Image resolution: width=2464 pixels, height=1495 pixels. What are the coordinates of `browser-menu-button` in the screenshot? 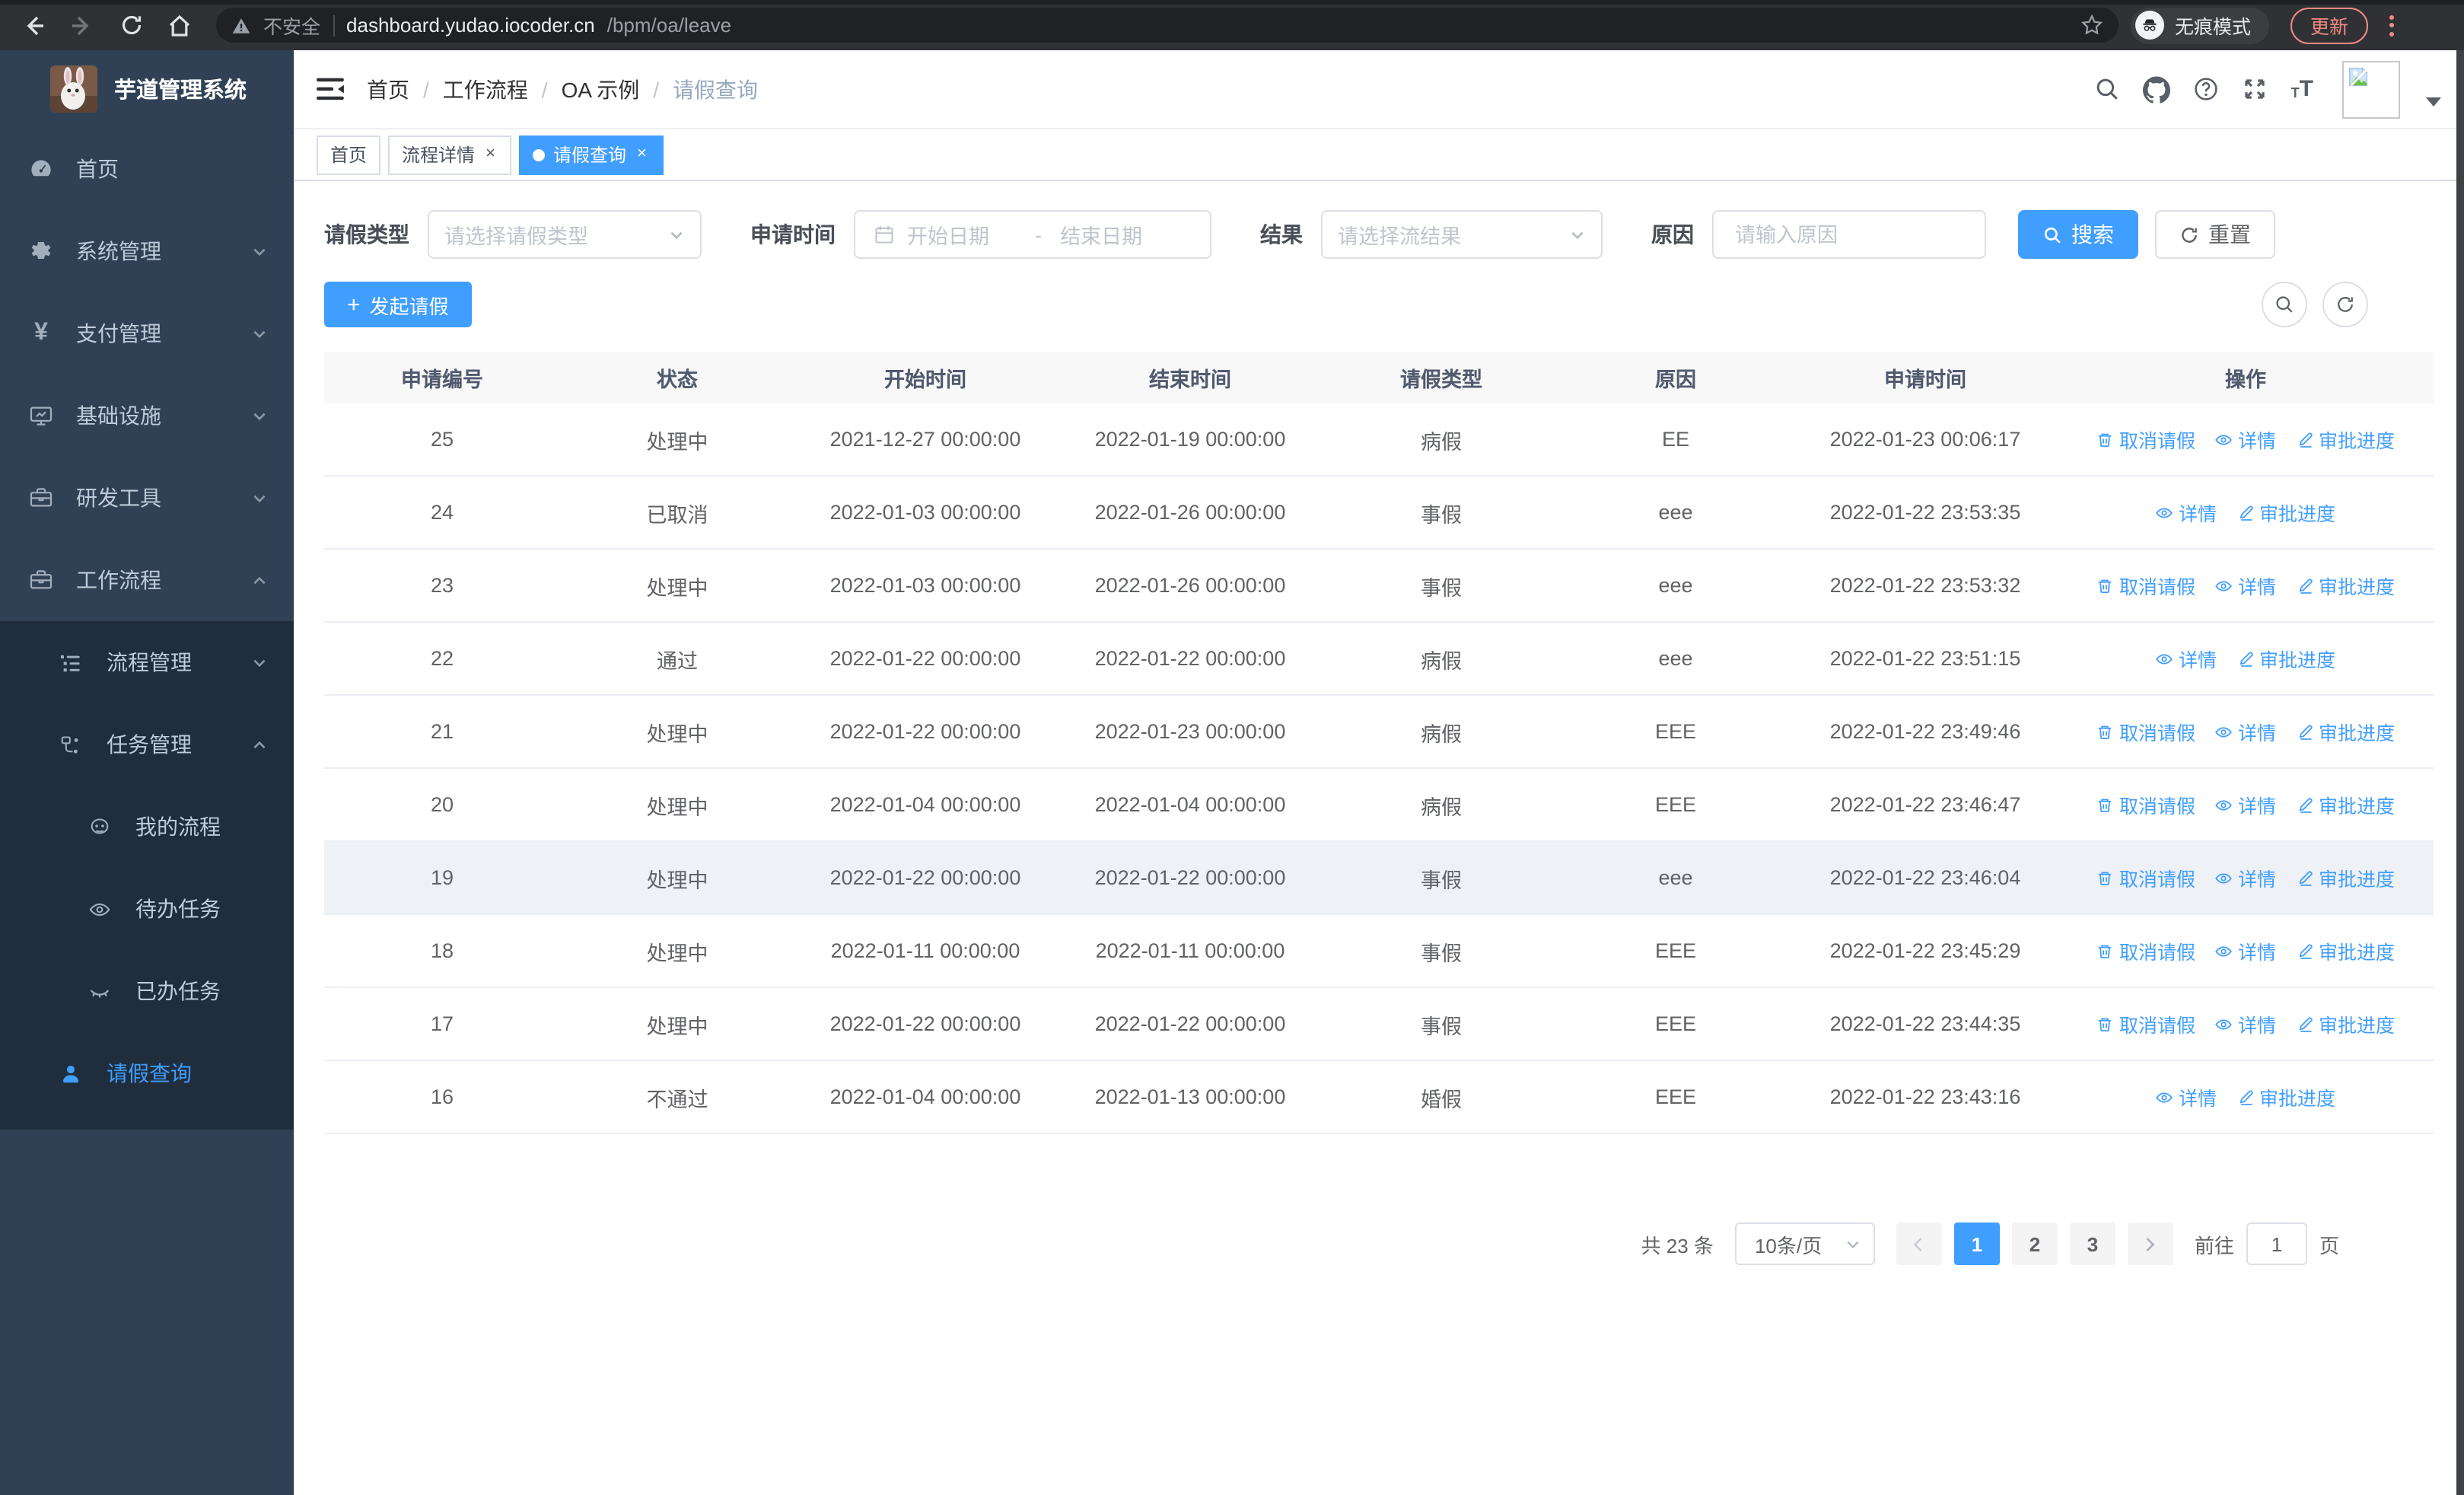 It's located at (2392, 25).